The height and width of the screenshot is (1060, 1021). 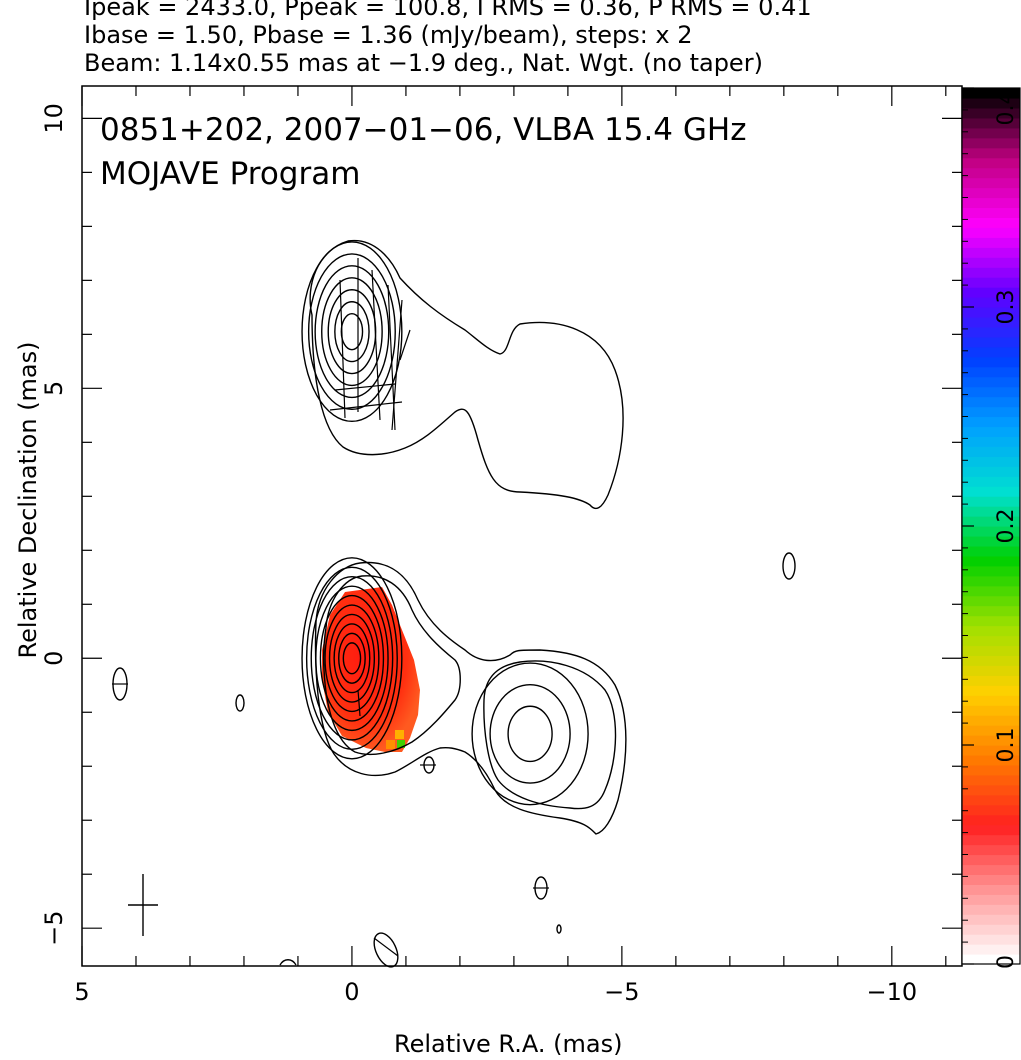 What do you see at coordinates (466, 374) in the screenshot?
I see `upper-extended-contour` at bounding box center [466, 374].